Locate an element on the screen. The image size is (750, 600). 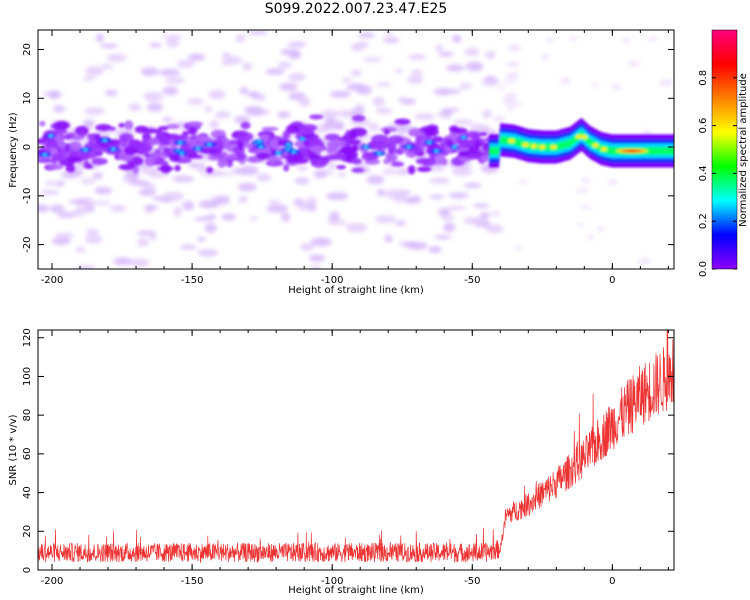
spectrogram-x-label: Height of straight line (km) is located at coordinates (356, 290).